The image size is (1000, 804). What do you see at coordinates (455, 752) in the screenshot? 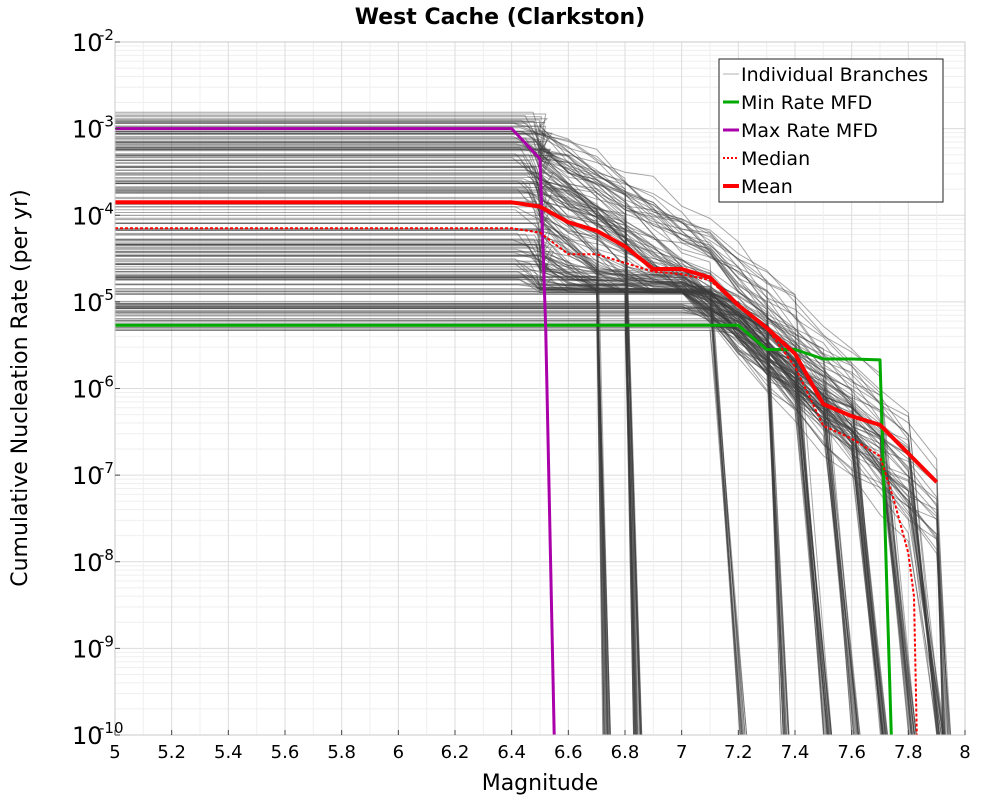
I see `x-tick-label: 6.2` at bounding box center [455, 752].